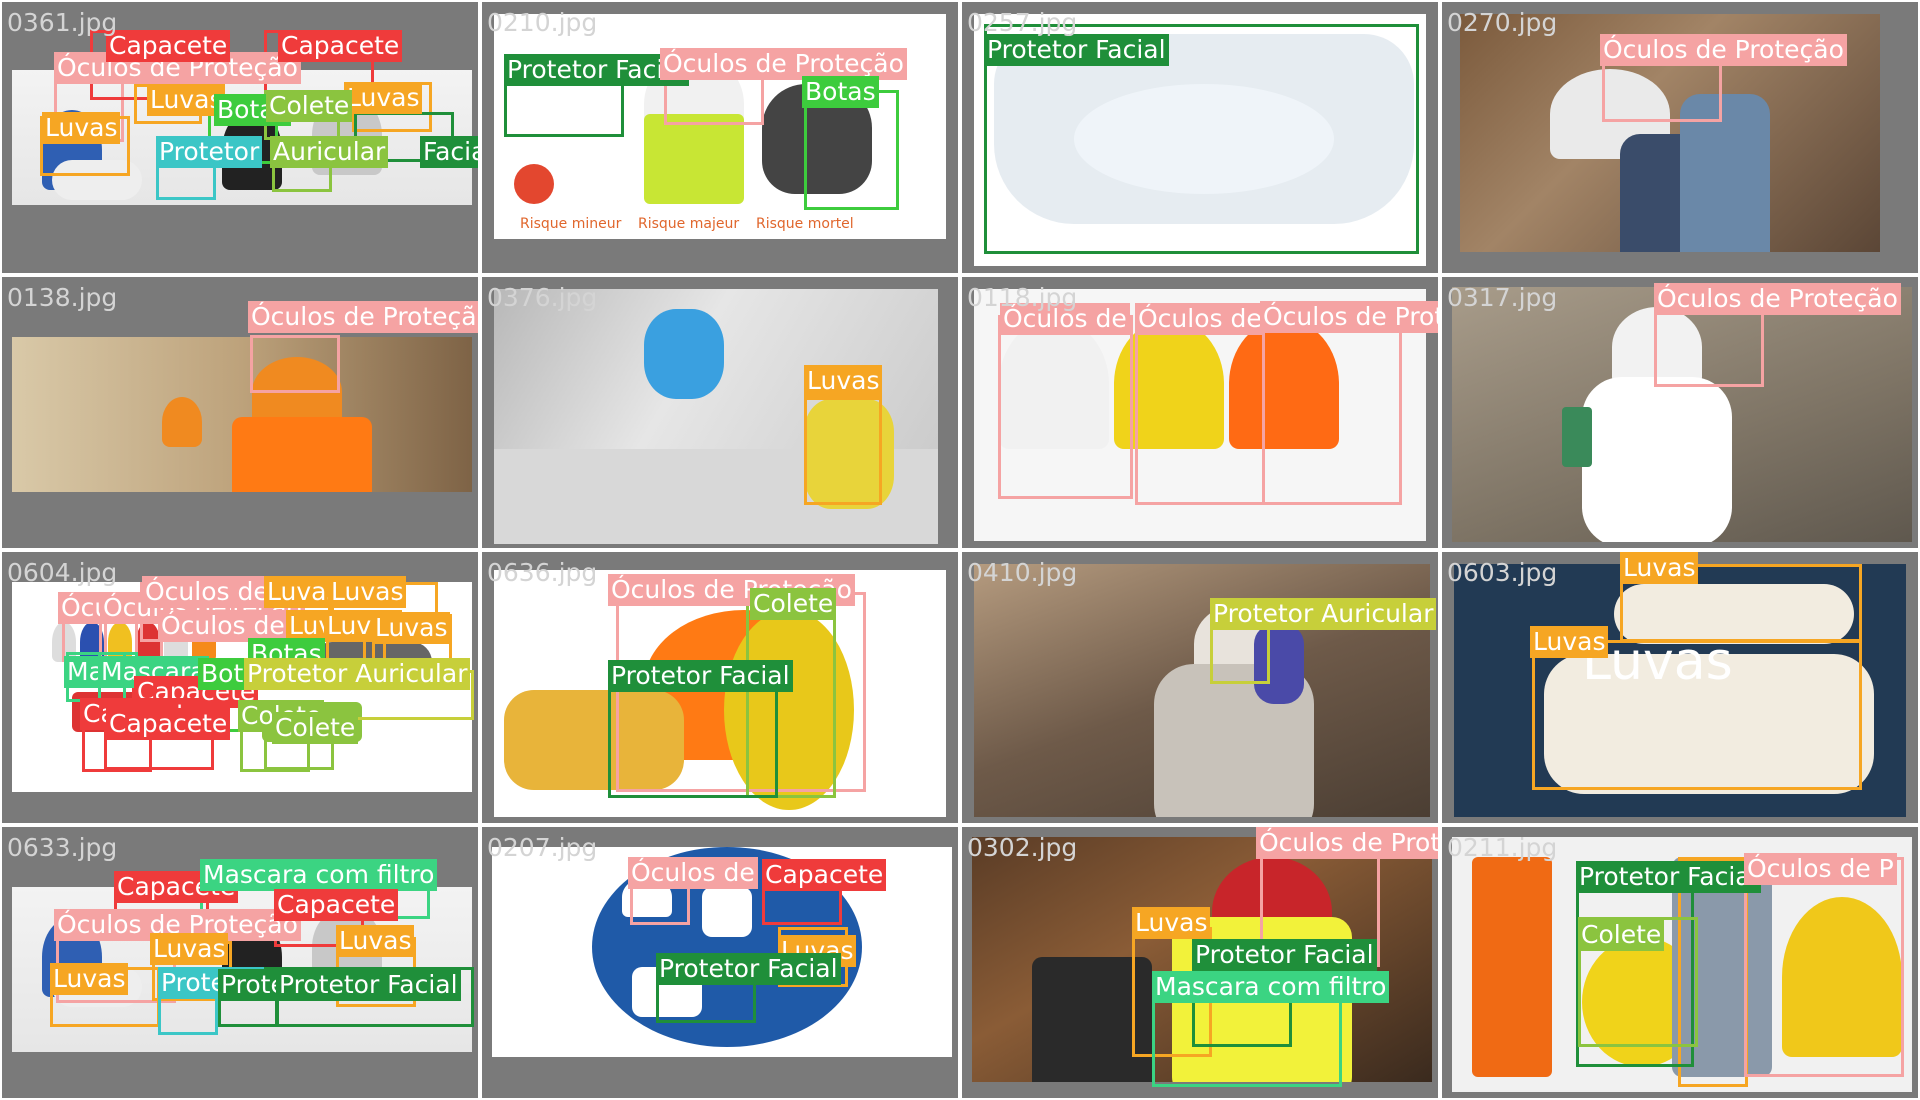 This screenshot has height=1100, width=1920. I want to click on detection-label: Botas, so click(840, 92).